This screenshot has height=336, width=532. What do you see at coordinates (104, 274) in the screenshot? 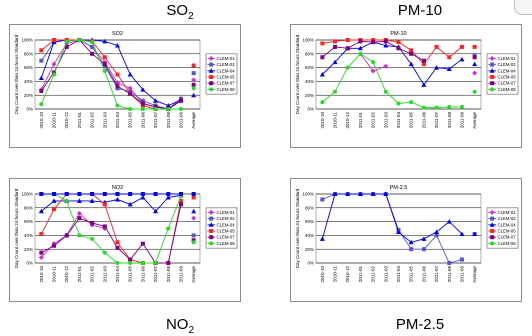
I see `no2-x-tick-label: 2011-03` at bounding box center [104, 274].